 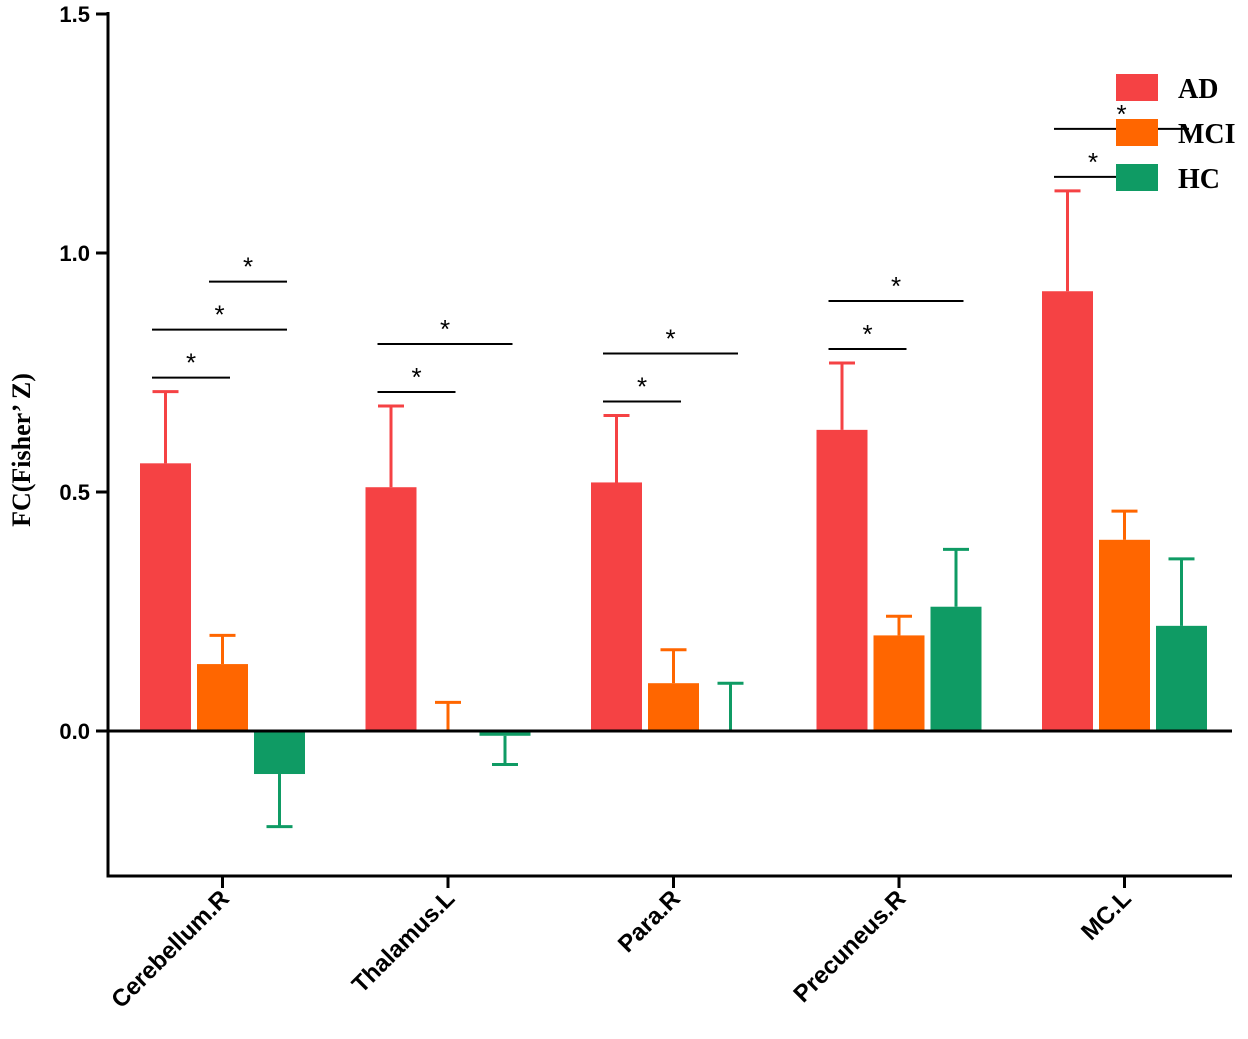 What do you see at coordinates (445, 329) in the screenshot?
I see `significance-star-4: *` at bounding box center [445, 329].